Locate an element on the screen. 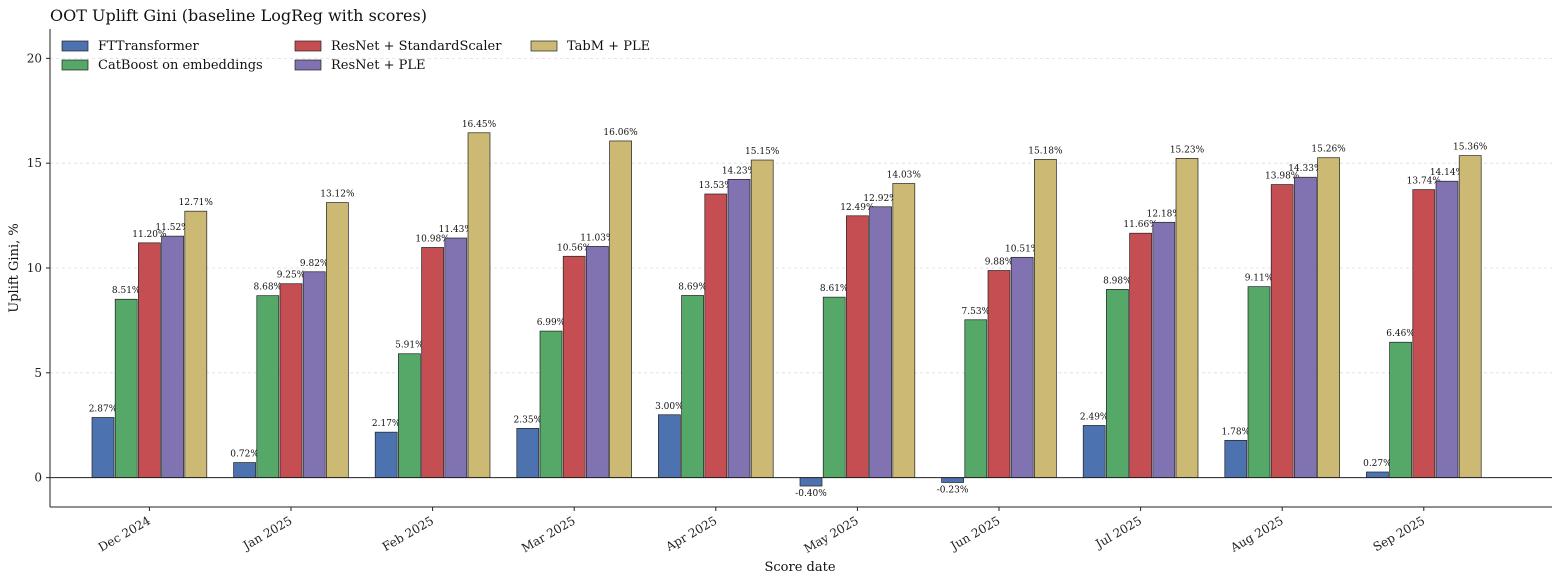  data-label: 1.78% is located at coordinates (1236, 432).